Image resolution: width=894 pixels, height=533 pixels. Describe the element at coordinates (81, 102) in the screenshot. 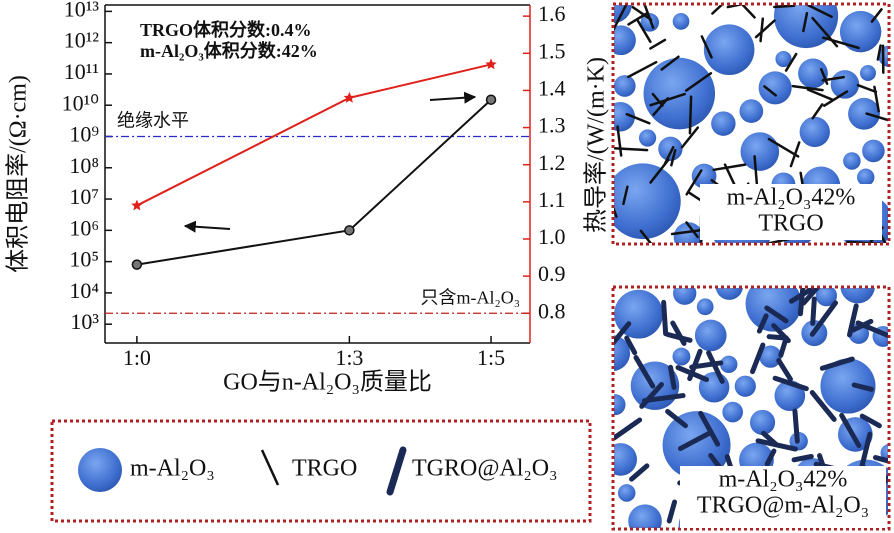

I see `y-tick-label: 10¹⁰` at that location.